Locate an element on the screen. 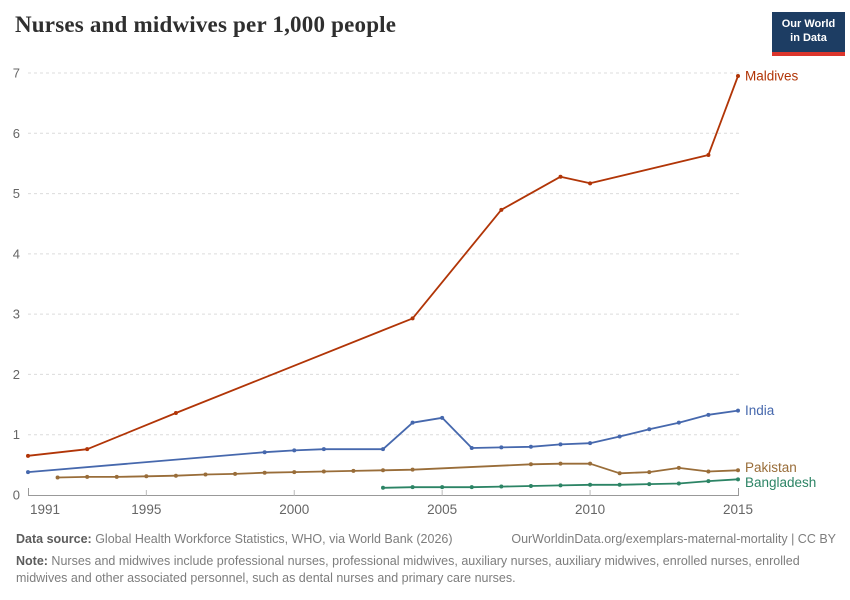  series-point-bangladesh-2014 is located at coordinates (708, 481).